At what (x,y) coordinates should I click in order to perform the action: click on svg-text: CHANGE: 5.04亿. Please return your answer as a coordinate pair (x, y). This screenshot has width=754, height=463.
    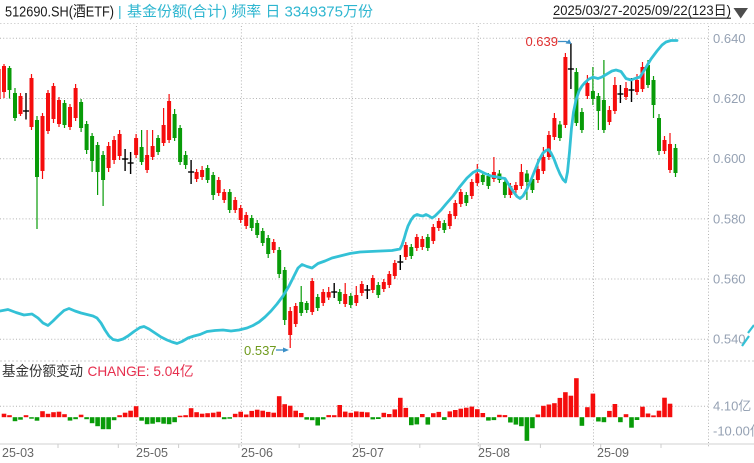
    Looking at the image, I should click on (141, 371).